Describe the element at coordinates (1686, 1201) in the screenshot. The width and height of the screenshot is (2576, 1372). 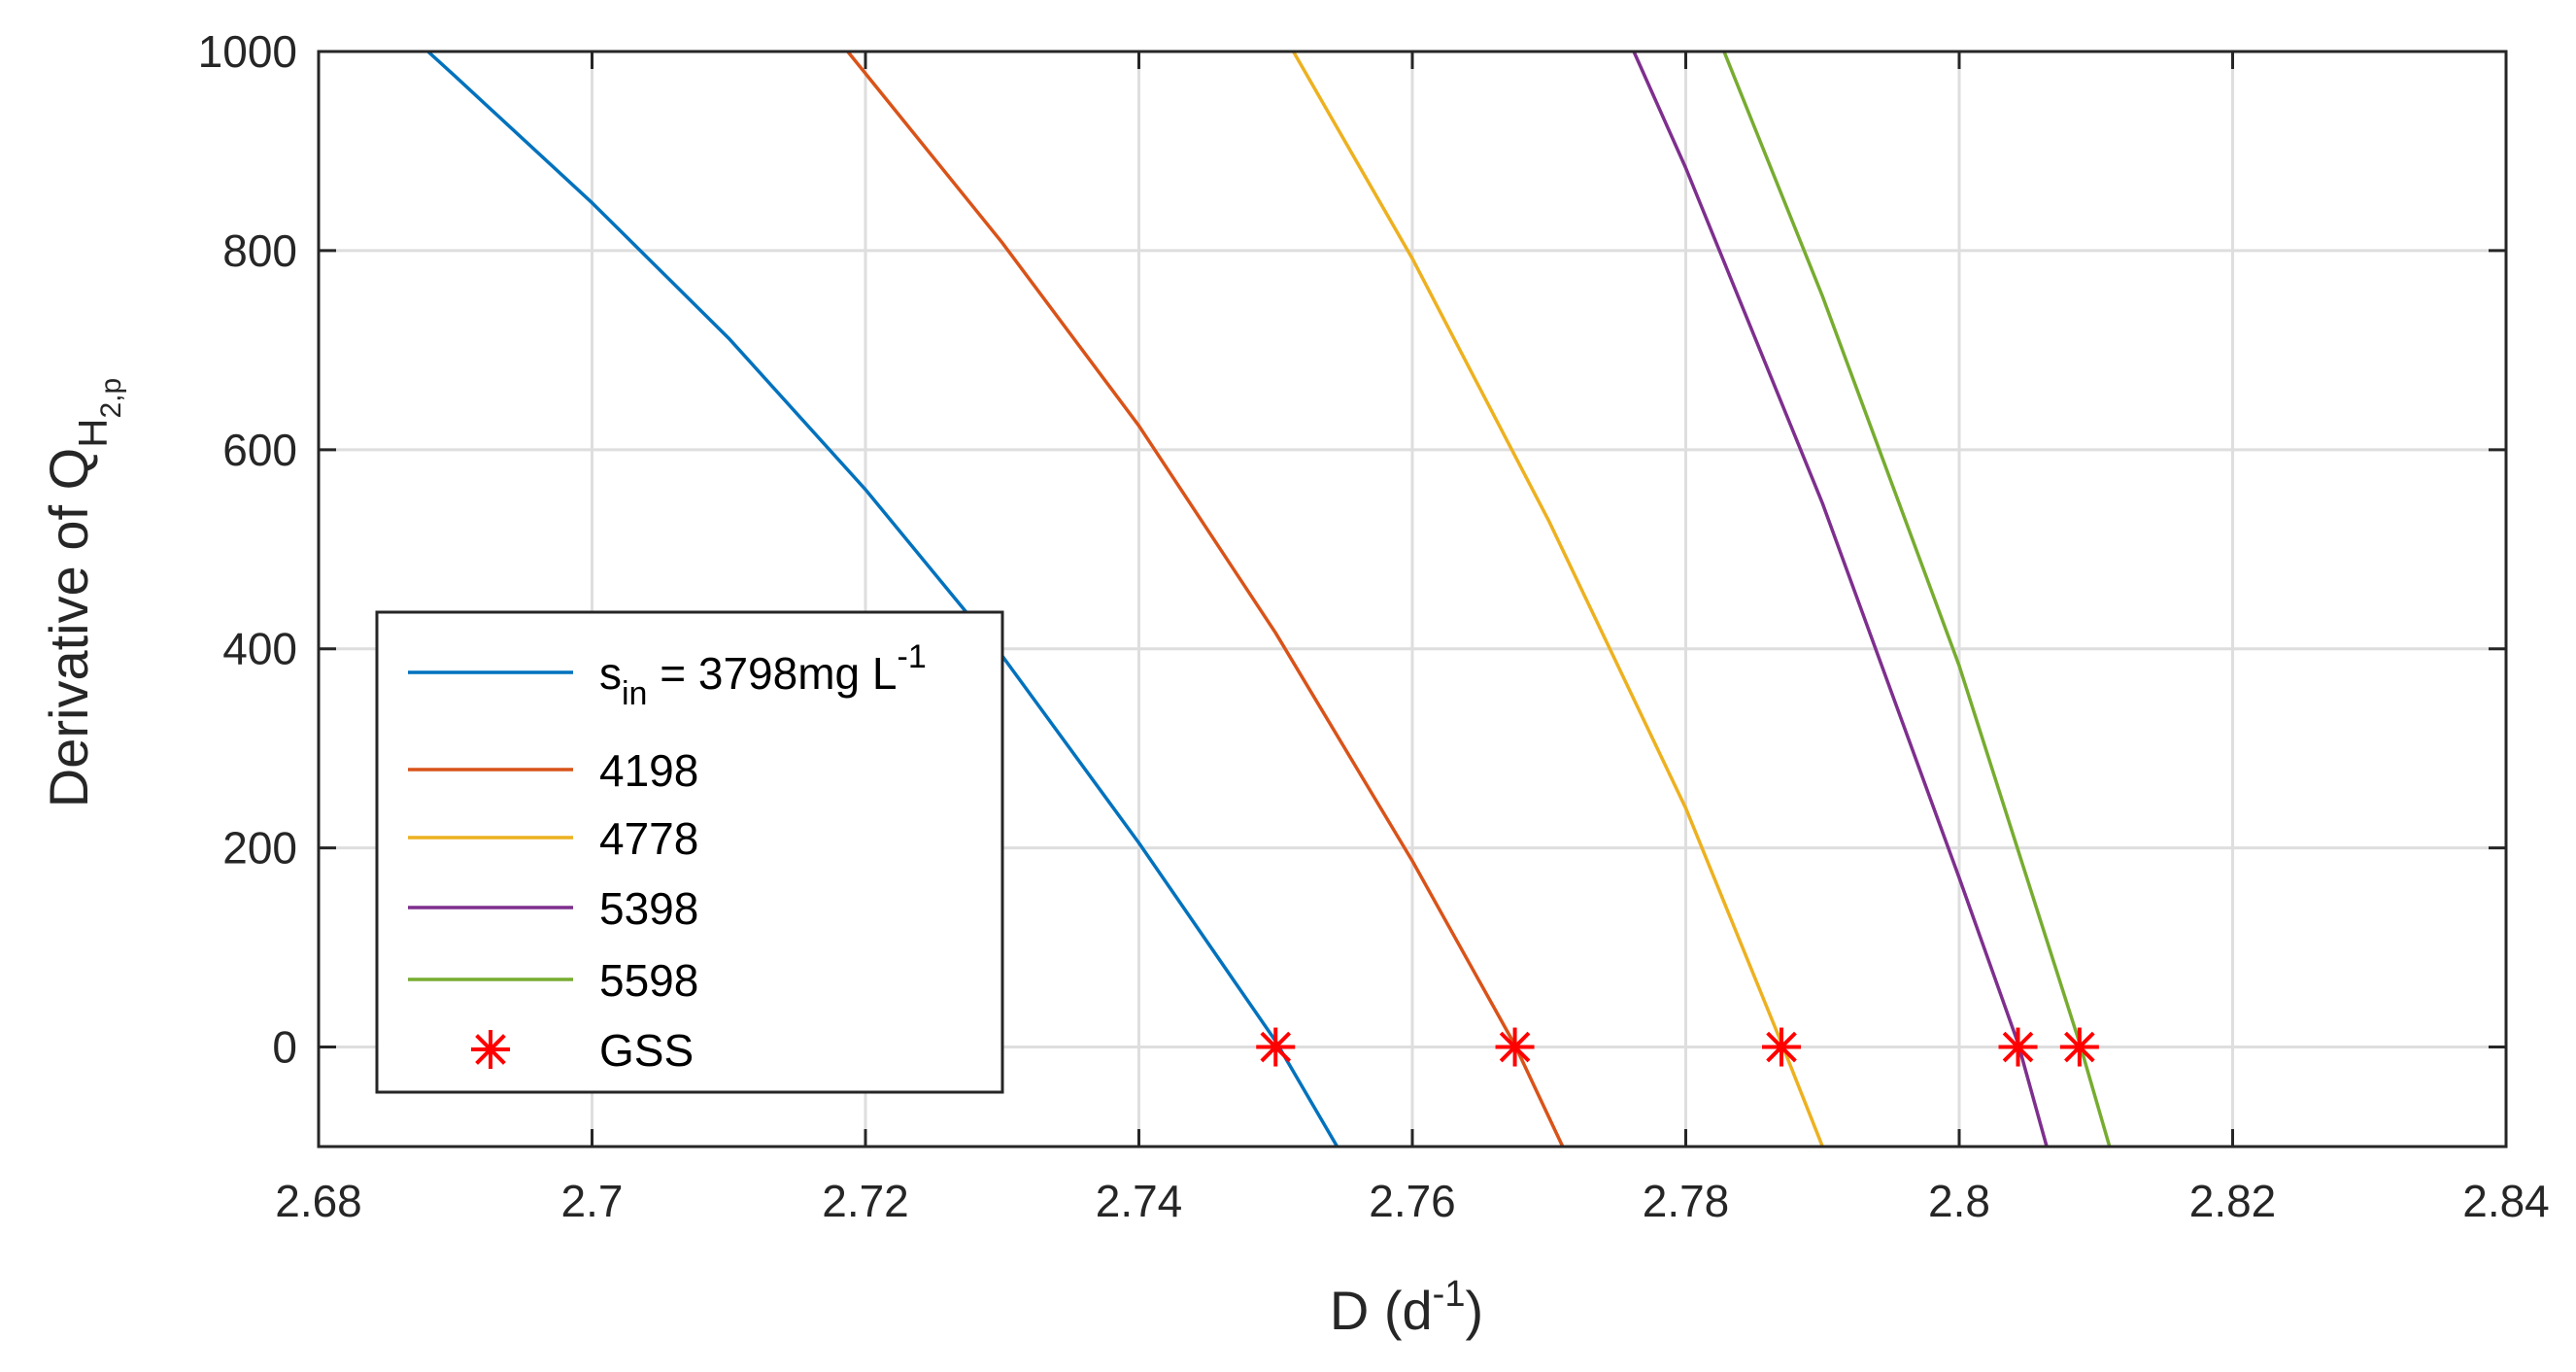
I see `x-tick-label: 2.78` at that location.